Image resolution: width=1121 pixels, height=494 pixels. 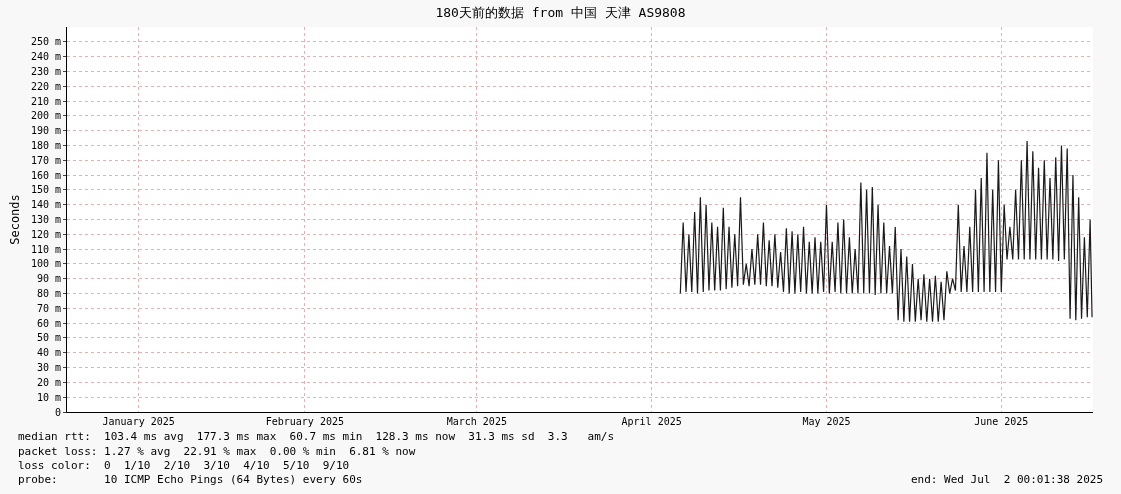 What do you see at coordinates (45, 234) in the screenshot?
I see `y-tick-label: 120 m` at bounding box center [45, 234].